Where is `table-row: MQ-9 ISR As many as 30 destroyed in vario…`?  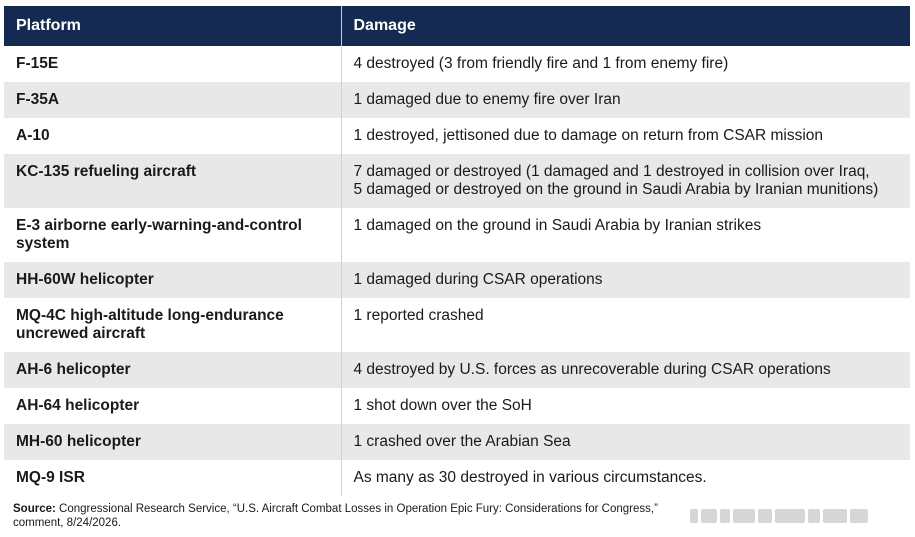
table-row: MQ-9 ISR As many as 30 destroyed in vario… is located at coordinates (457, 478).